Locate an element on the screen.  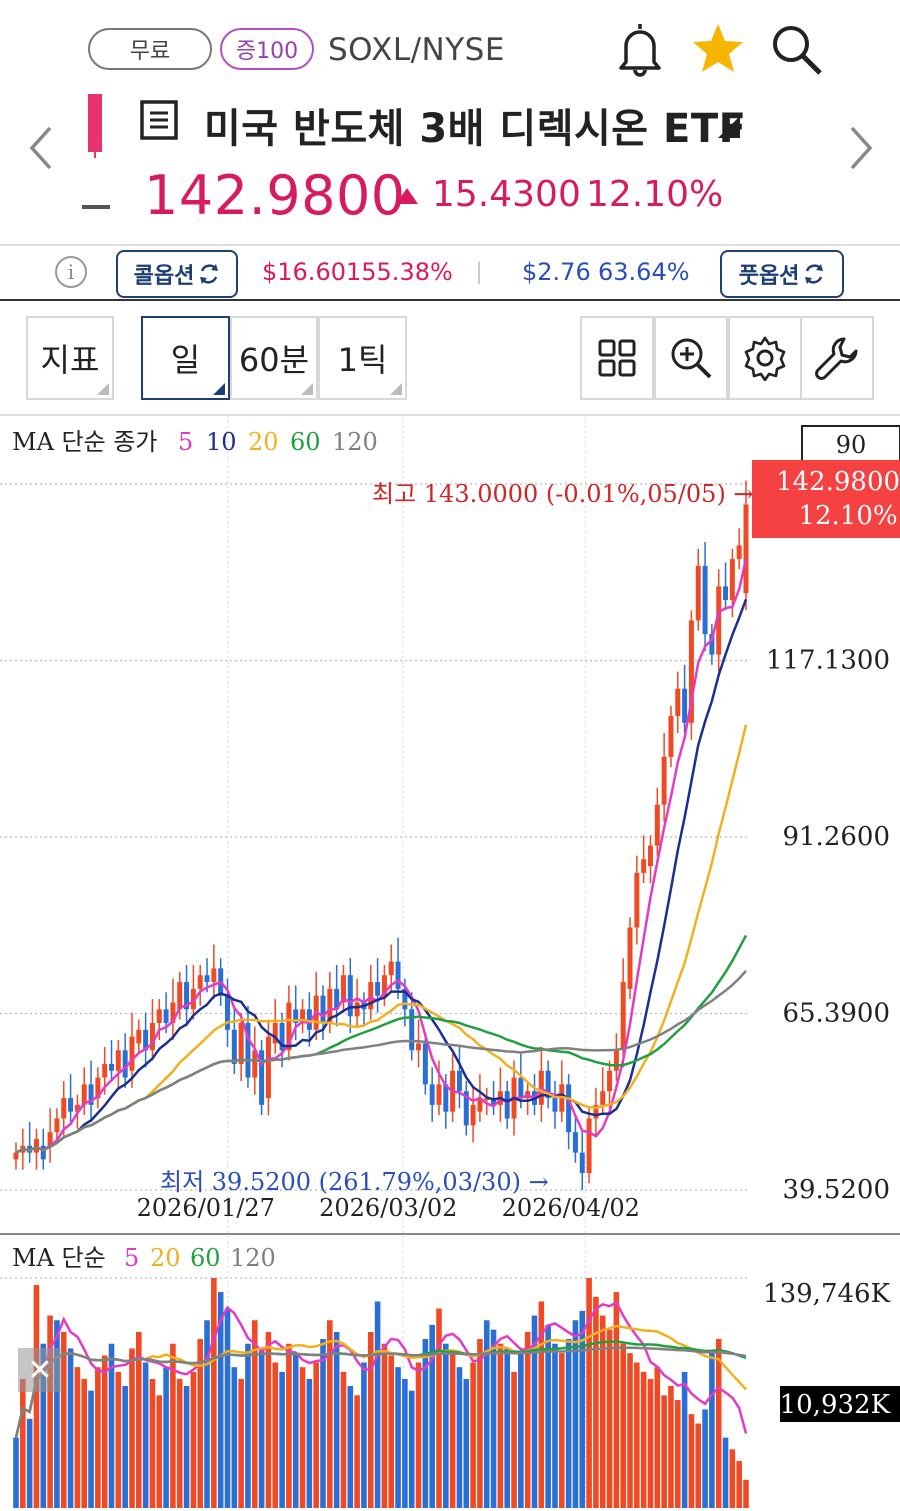
chevron-right-icon is located at coordinates (860, 148).